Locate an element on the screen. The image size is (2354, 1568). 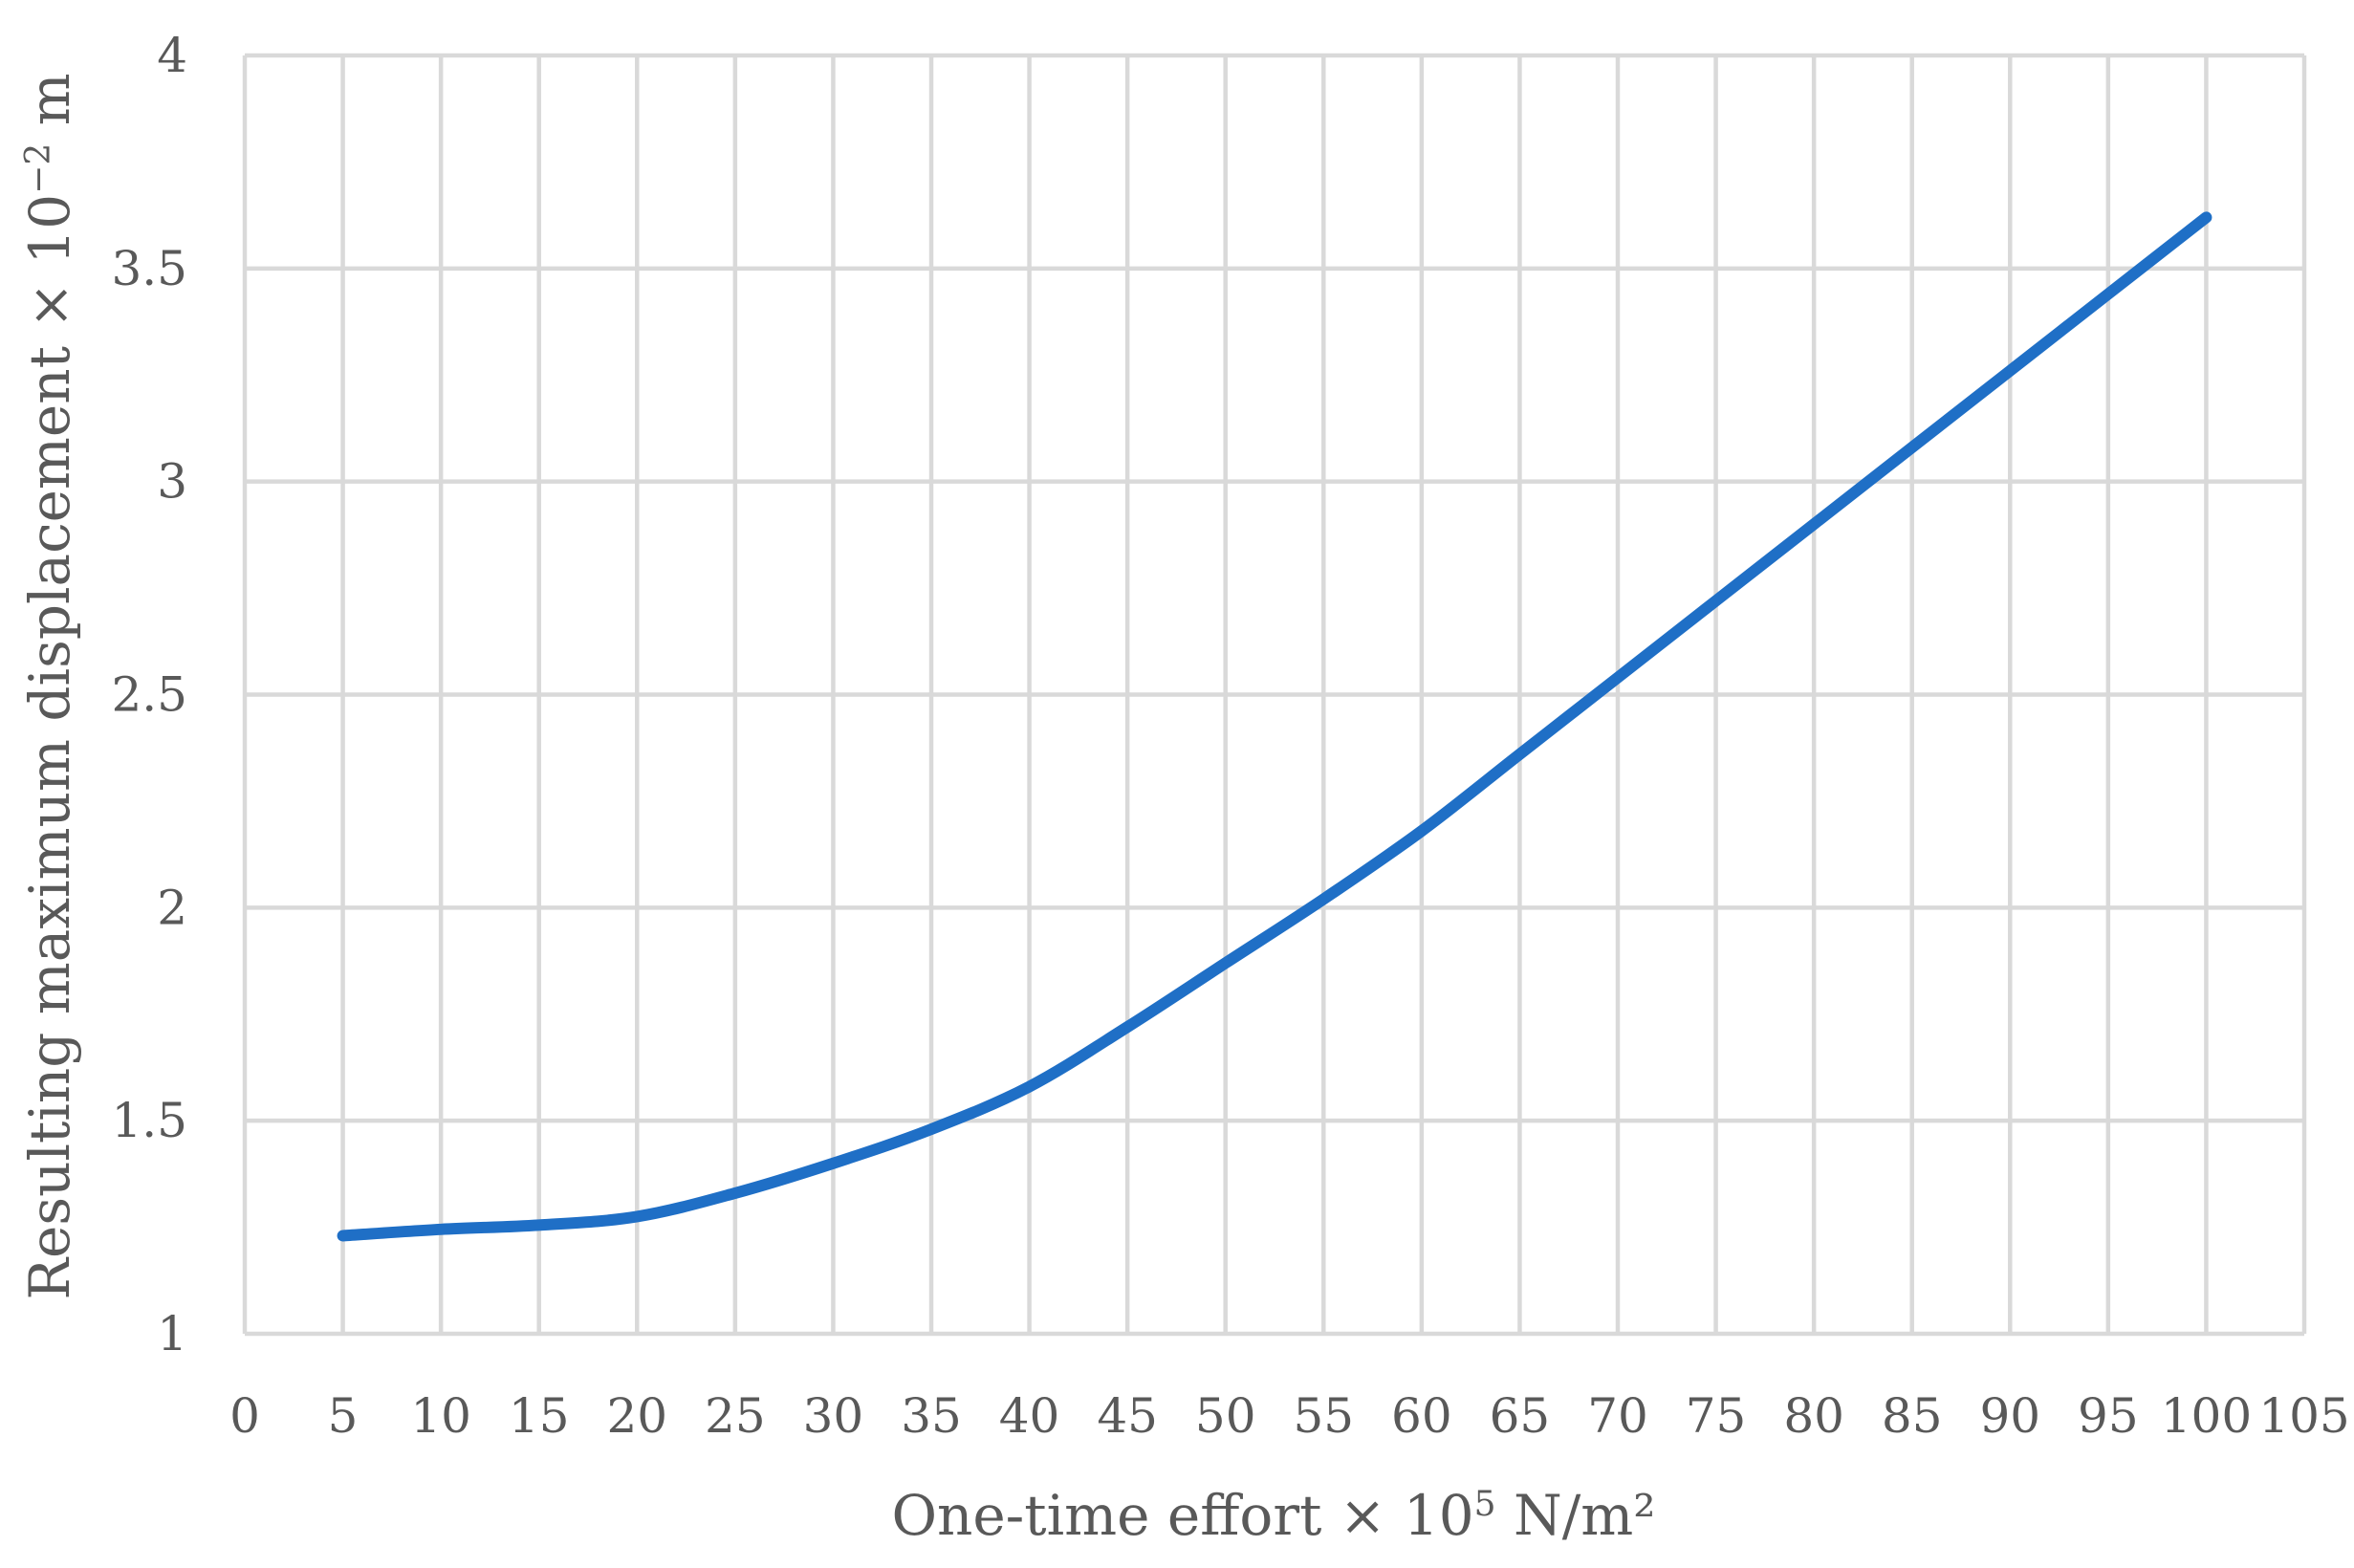
x-tick-label: 25 is located at coordinates (736, 1416).